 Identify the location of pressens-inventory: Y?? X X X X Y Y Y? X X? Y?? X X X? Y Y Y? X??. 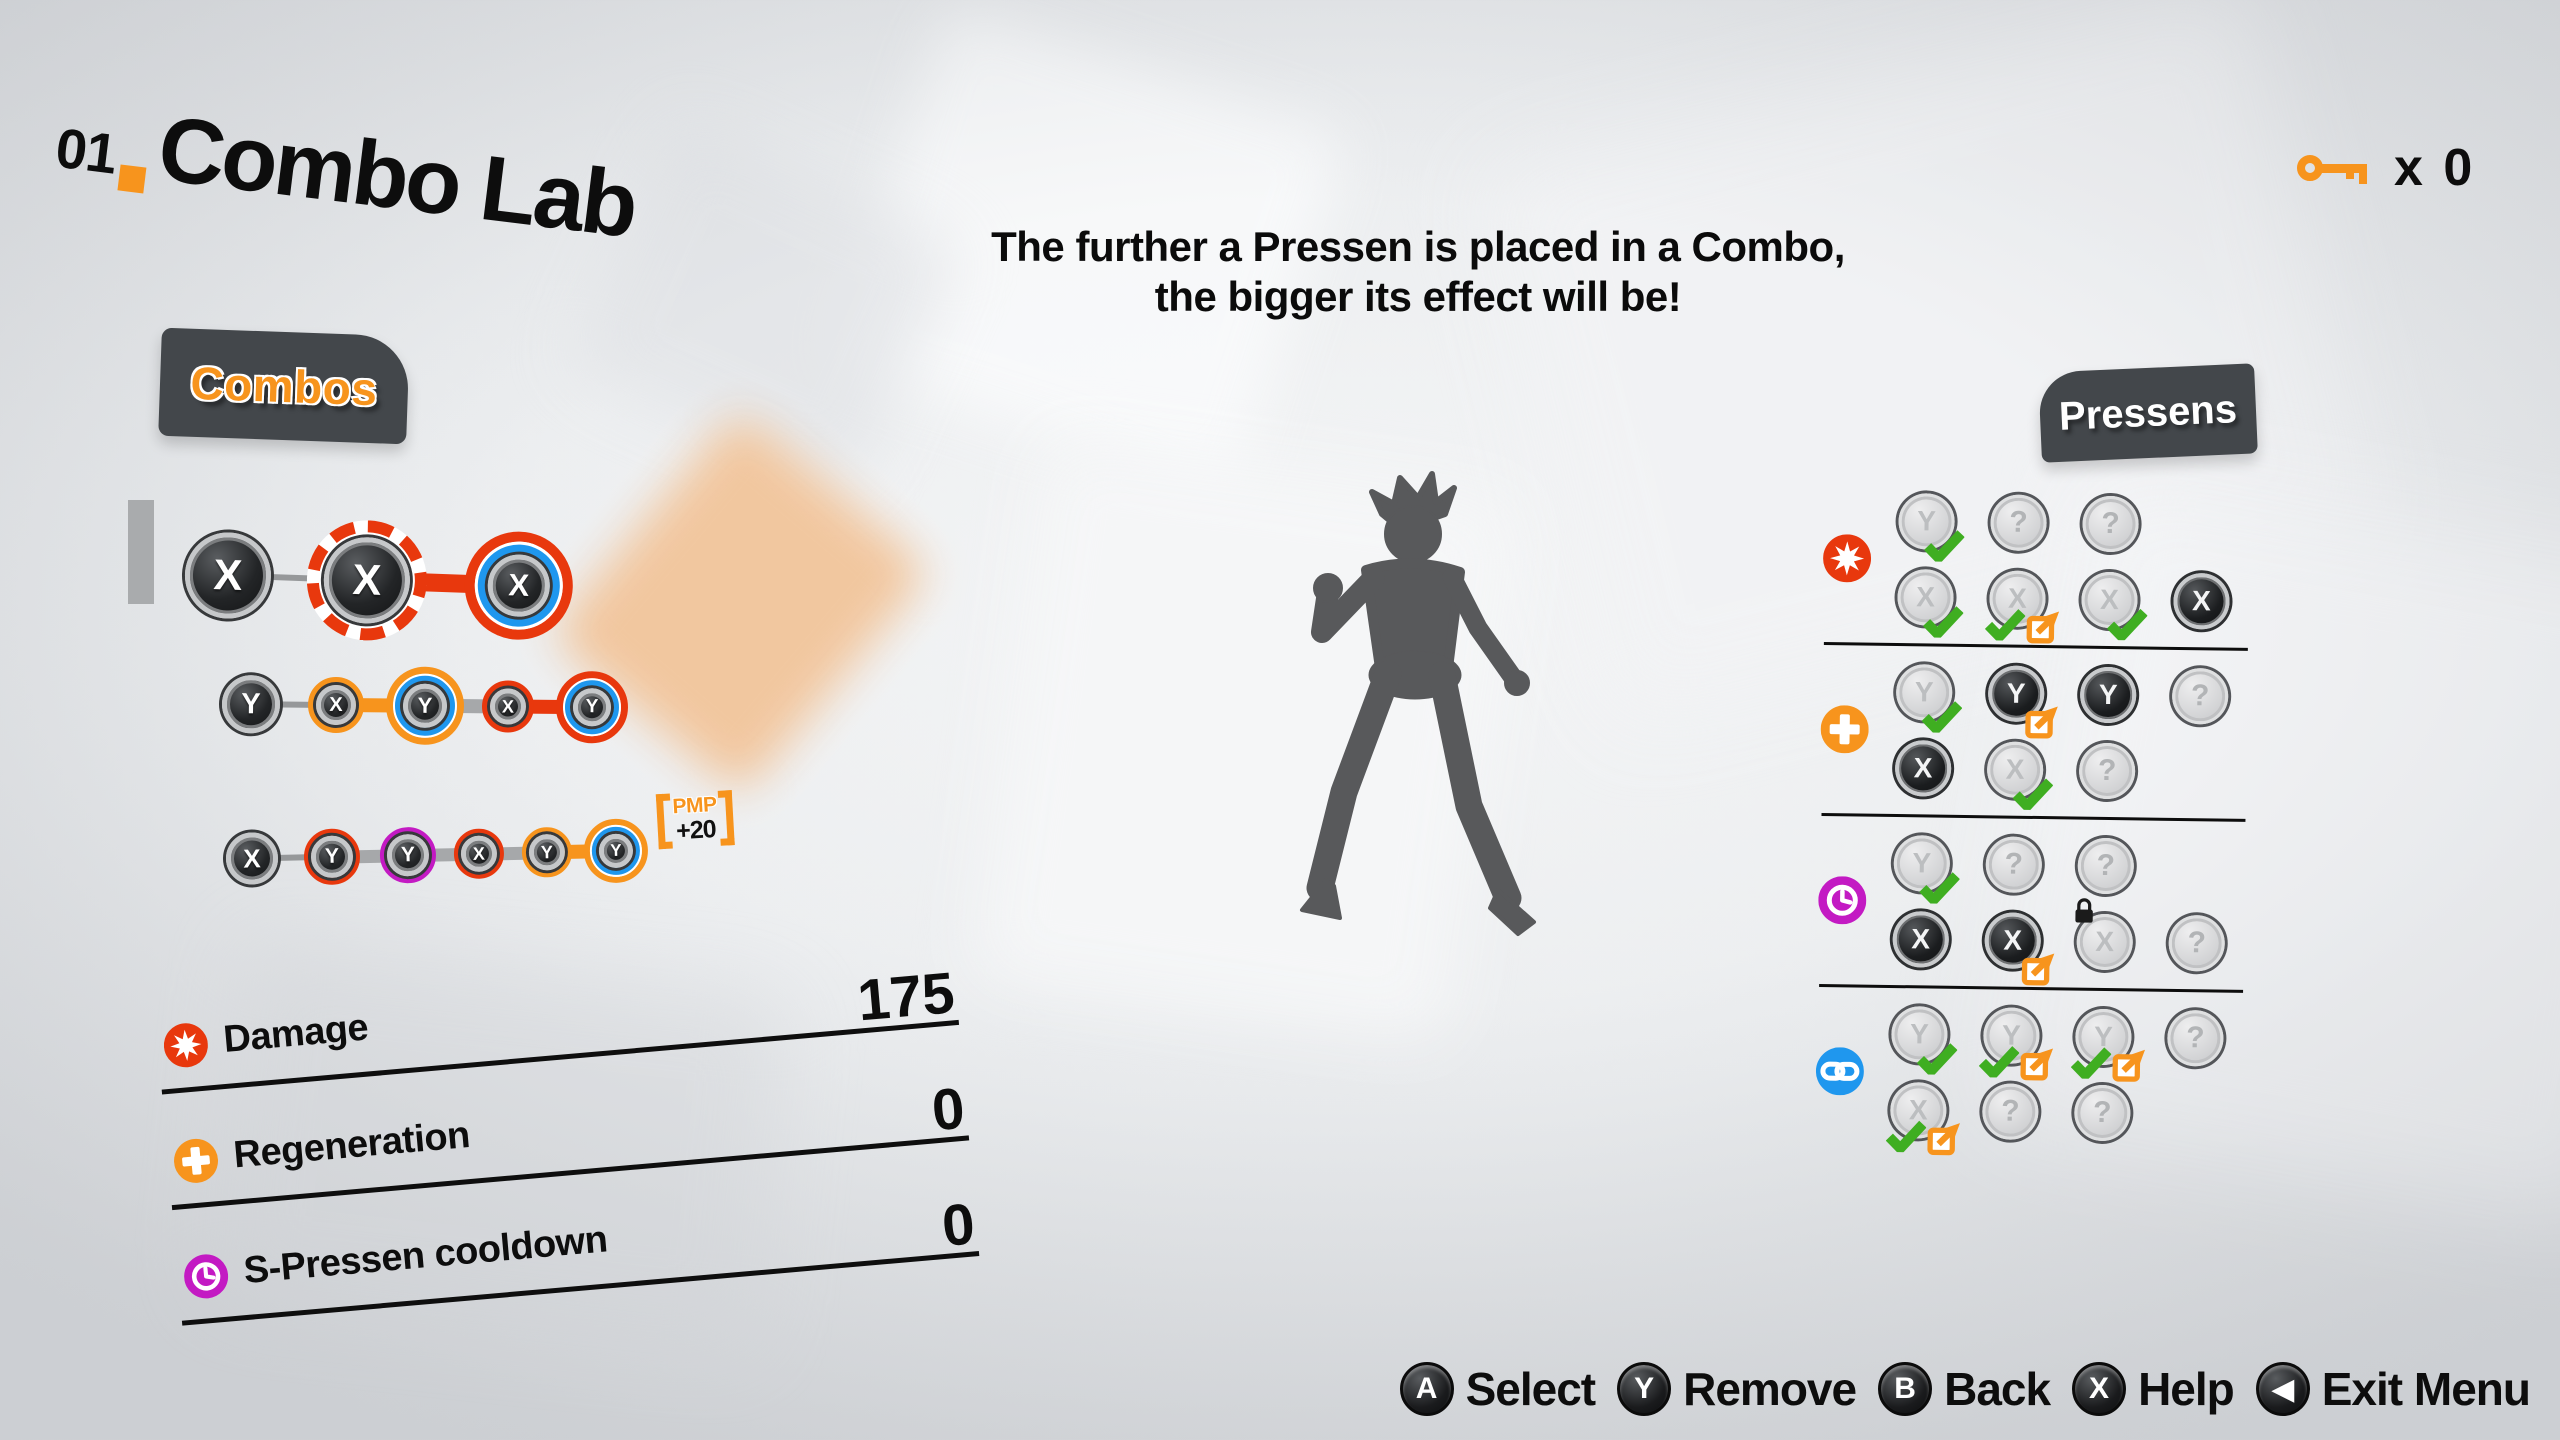
(2042, 824).